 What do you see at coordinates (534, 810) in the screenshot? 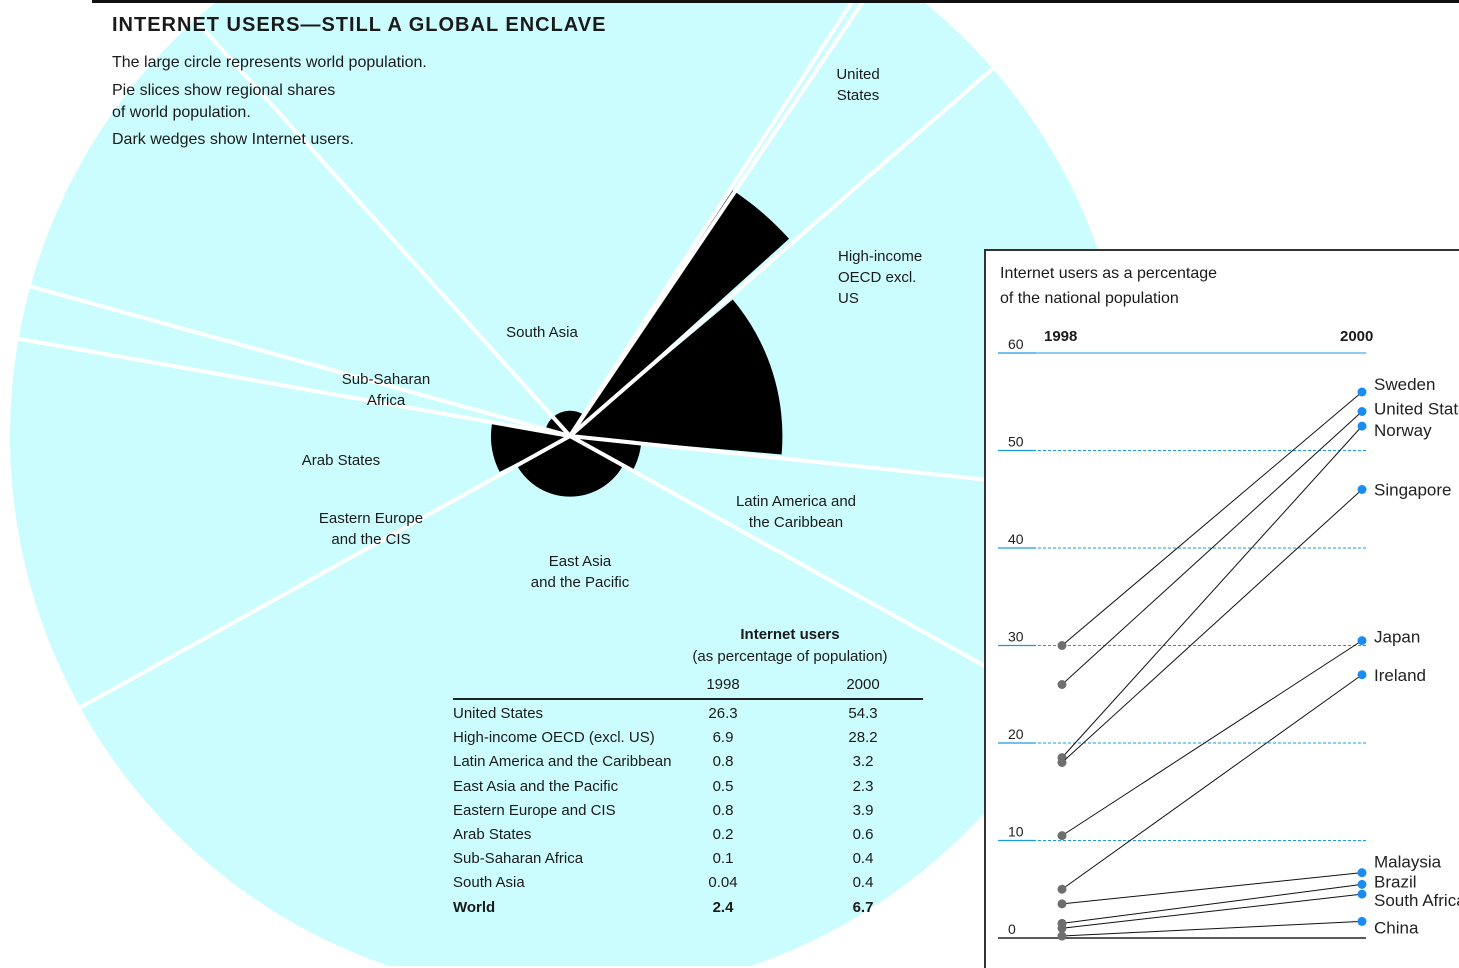
I see `row-name: Eastern Europe and CIS` at bounding box center [534, 810].